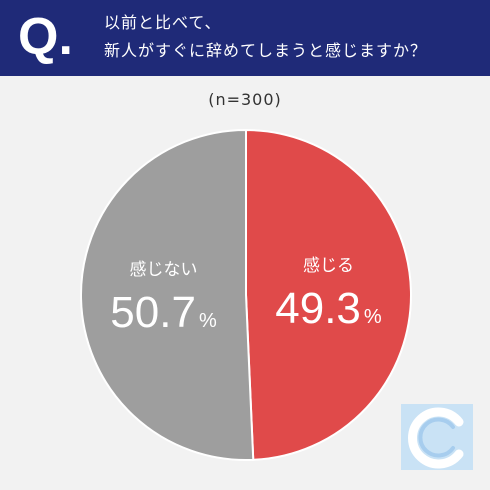 The image size is (490, 490). What do you see at coordinates (328, 266) in the screenshot?
I see `slice-label-agree: 感じる` at bounding box center [328, 266].